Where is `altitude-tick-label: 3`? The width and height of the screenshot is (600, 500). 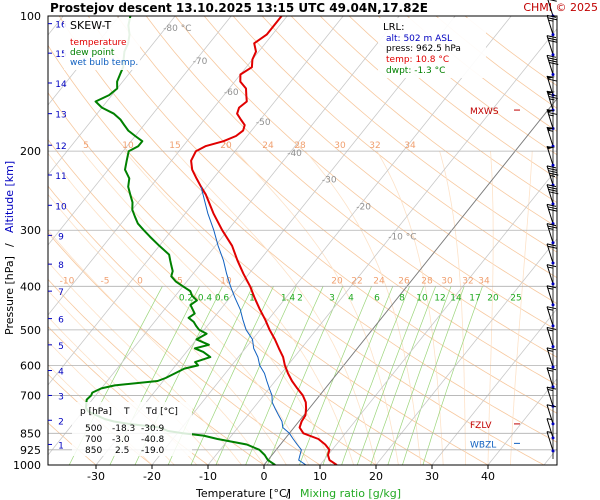
altitude-tick-label: 3 is located at coordinates (61, 397).